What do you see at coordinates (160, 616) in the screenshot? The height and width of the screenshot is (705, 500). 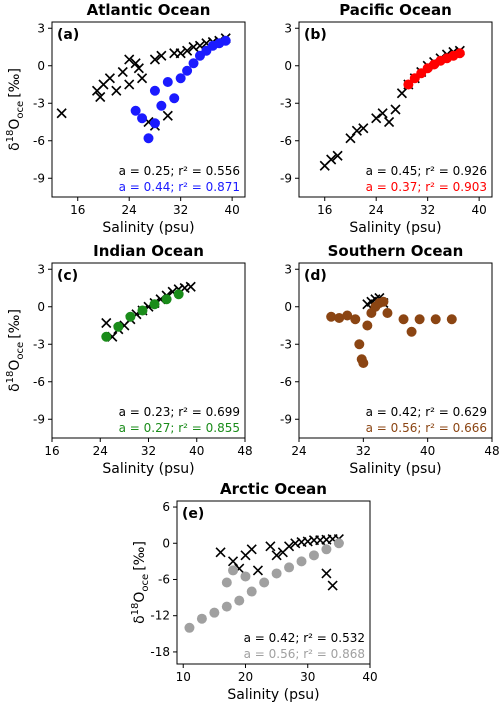 I see `y-tick-label: -12` at bounding box center [160, 616].